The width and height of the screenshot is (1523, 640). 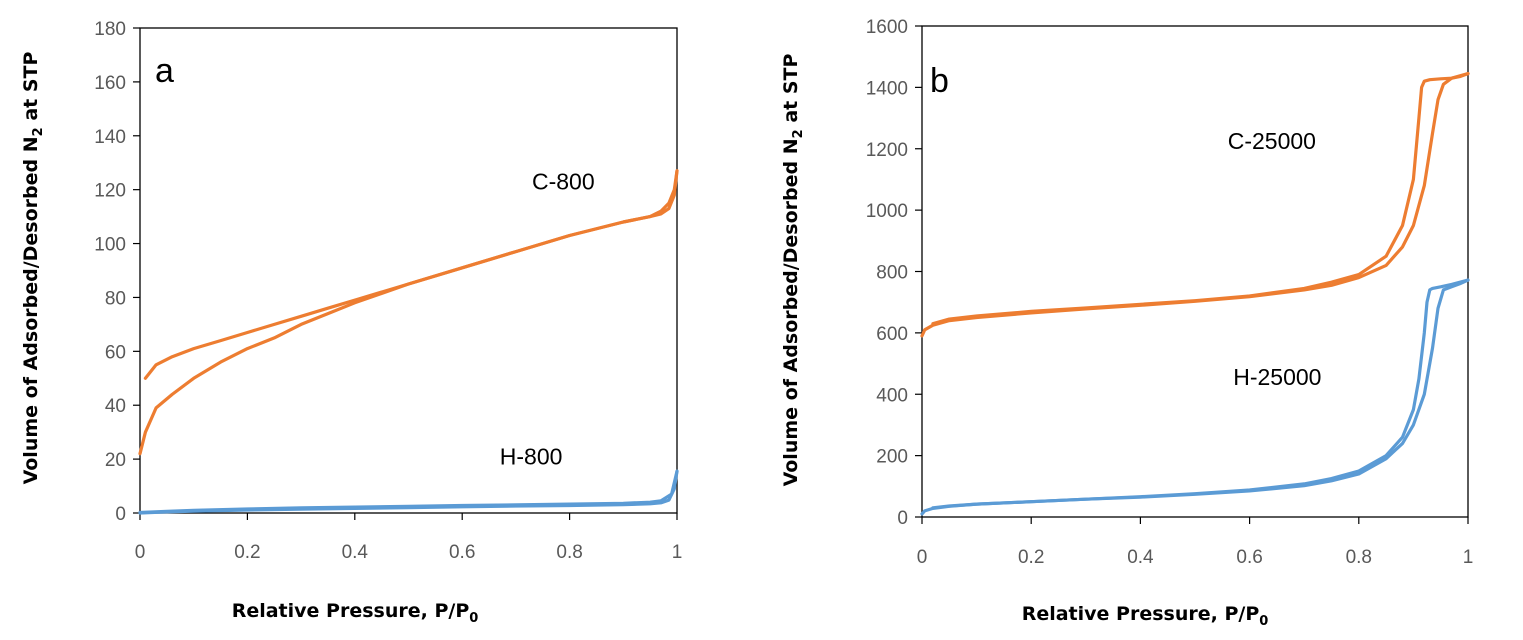 What do you see at coordinates (887, 150) in the screenshot?
I see `y-tick-label: 1200` at bounding box center [887, 150].